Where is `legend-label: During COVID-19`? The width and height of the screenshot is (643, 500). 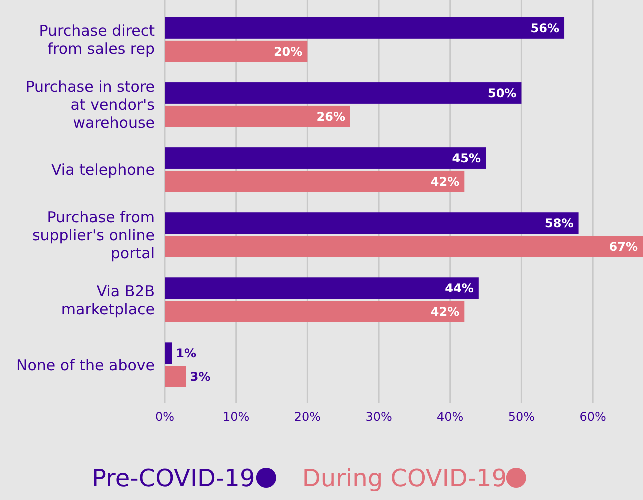
legend-label: During COVID-19 is located at coordinates (405, 478).